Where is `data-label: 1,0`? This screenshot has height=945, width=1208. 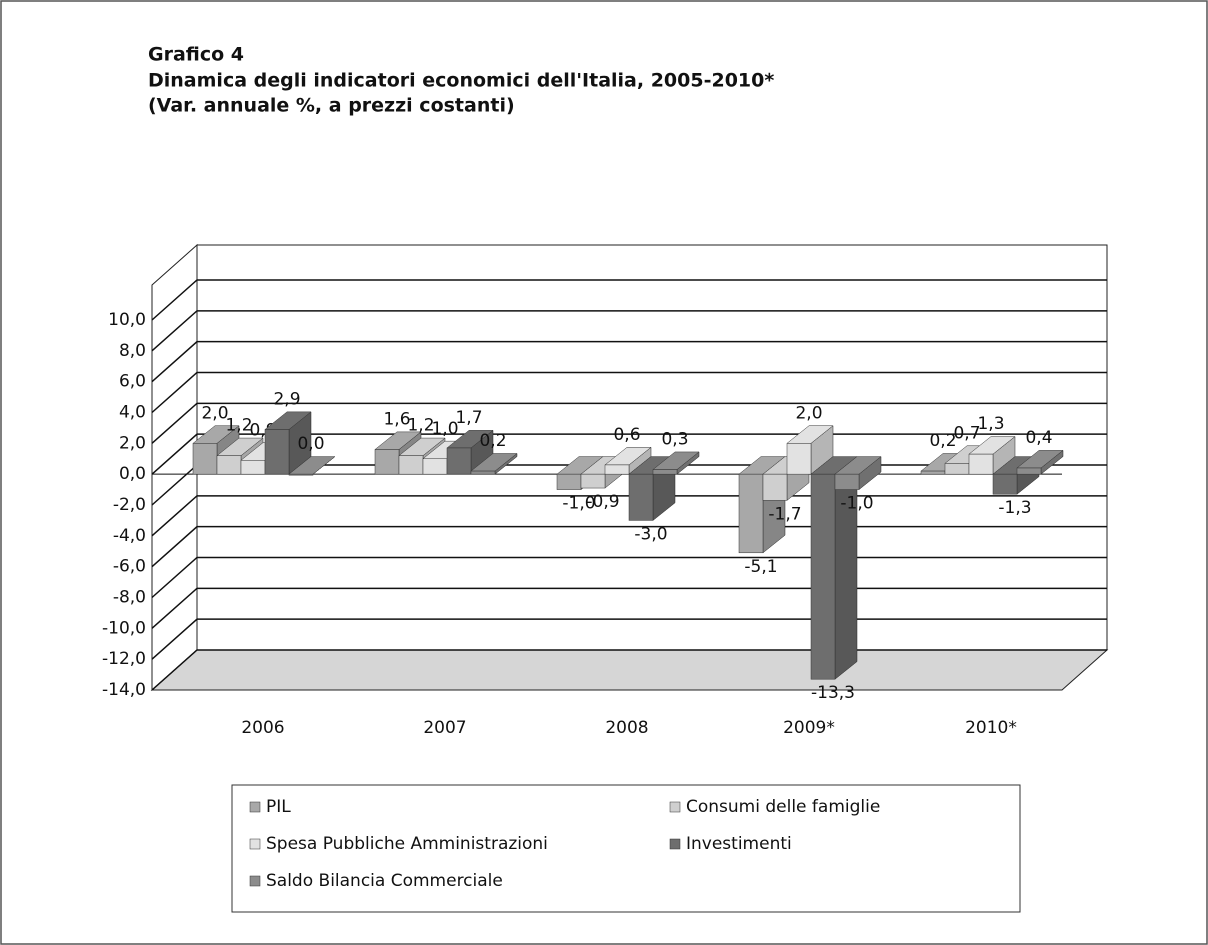
data-label: 1,0 is located at coordinates (444, 429).